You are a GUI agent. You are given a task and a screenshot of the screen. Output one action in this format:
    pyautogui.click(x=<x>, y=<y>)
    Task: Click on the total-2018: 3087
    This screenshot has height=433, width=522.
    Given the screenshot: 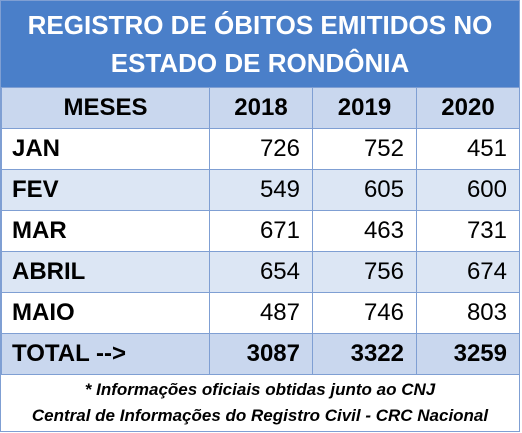 What is the action you would take?
    pyautogui.click(x=261, y=354)
    